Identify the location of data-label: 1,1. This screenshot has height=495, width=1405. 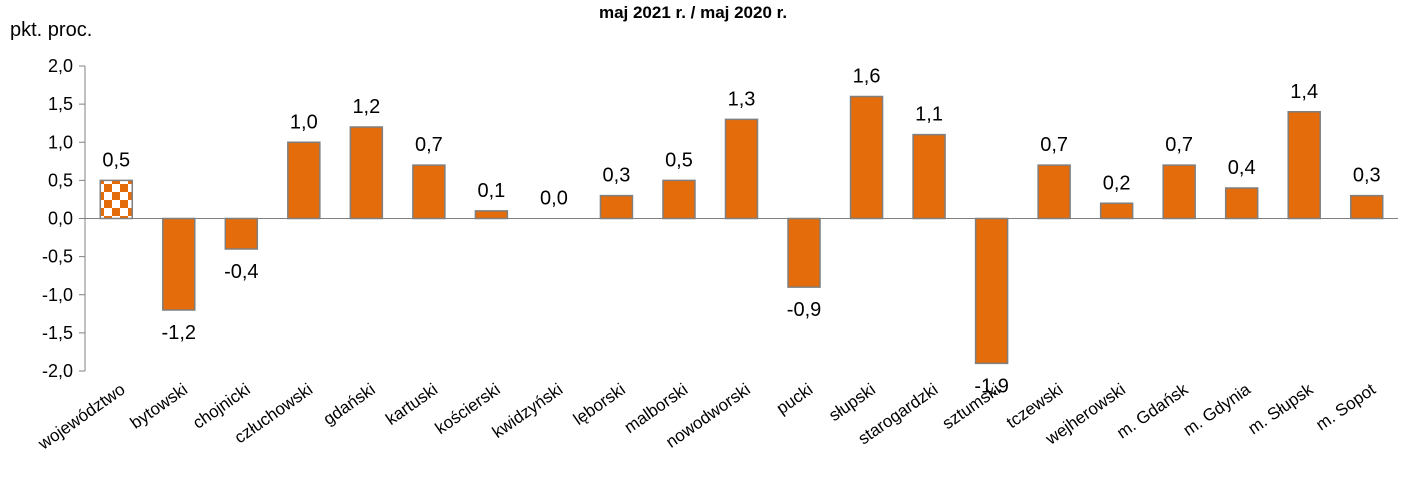
(929, 115).